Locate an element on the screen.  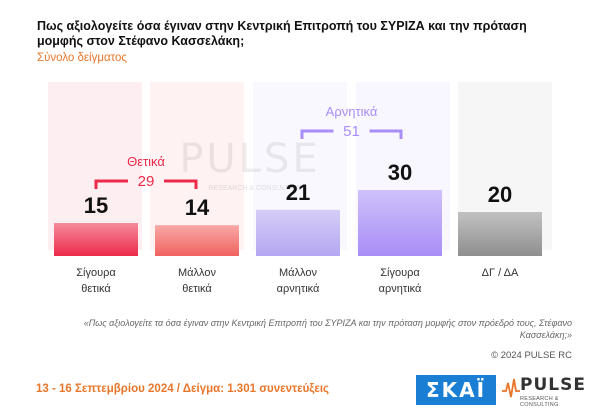
category-label-5-line-1: ΔΓ / ΔΑ is located at coordinates (500, 273).